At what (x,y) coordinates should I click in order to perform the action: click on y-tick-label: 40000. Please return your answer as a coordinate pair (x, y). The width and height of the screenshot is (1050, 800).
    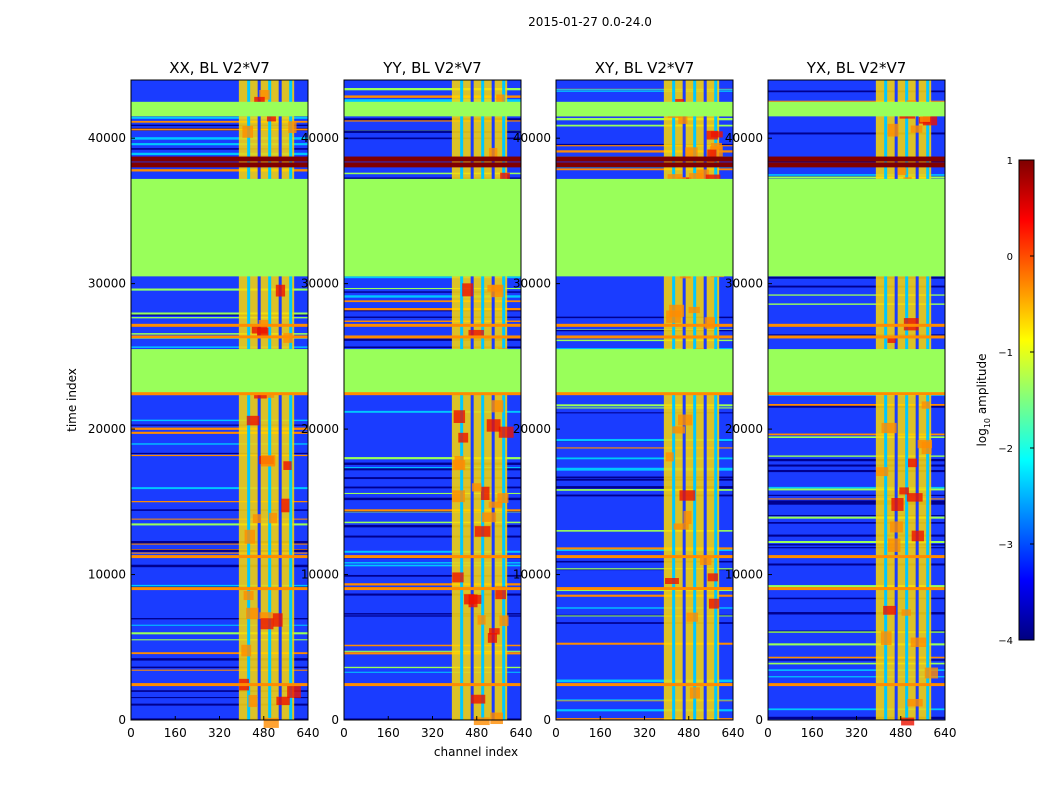
    Looking at the image, I should click on (744, 138).